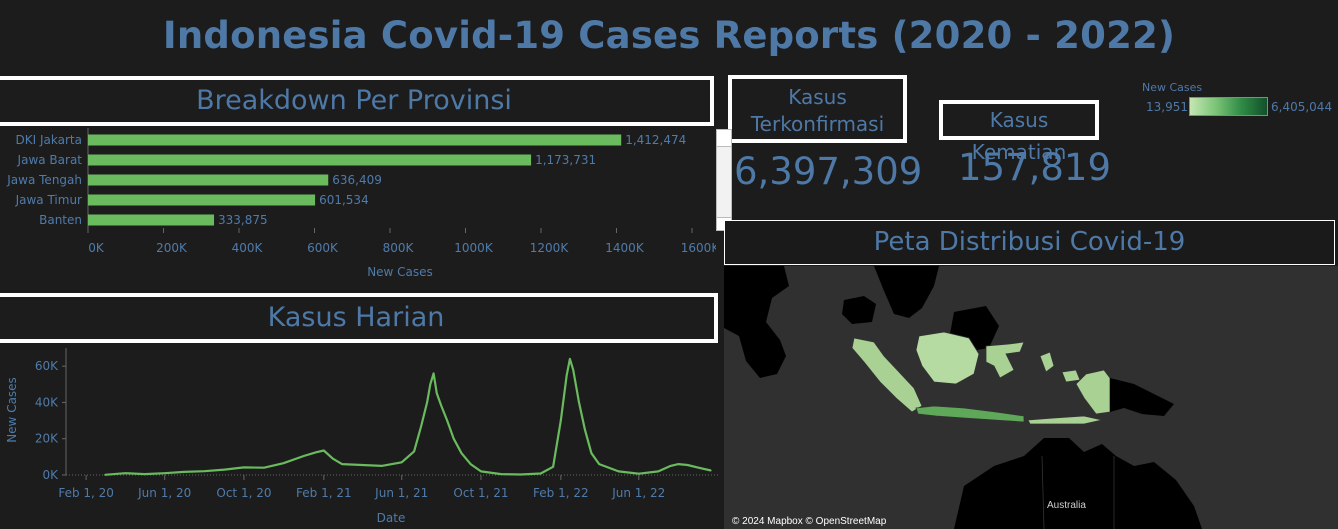 This screenshot has height=529, width=1338. What do you see at coordinates (344, 200) in the screenshot?
I see `province-value-label: 601,534` at bounding box center [344, 200].